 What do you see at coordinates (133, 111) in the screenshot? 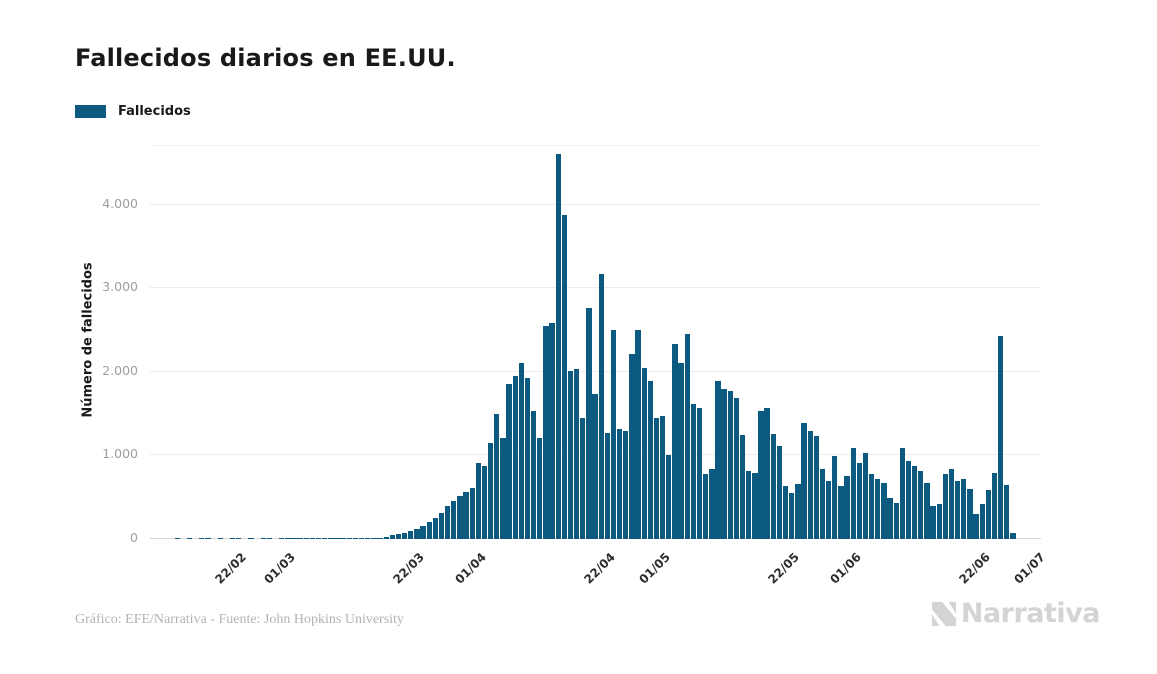
I see `legend-item-fallecidos: Fallecidos` at bounding box center [133, 111].